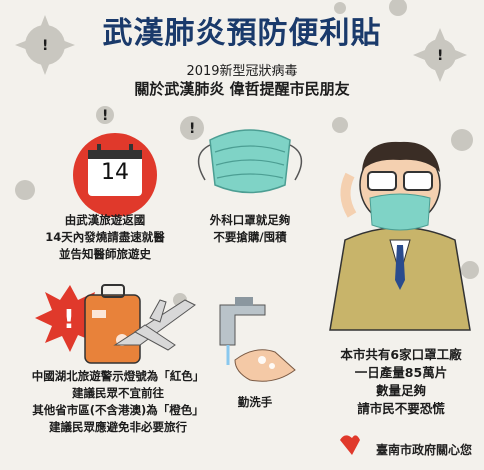 This screenshot has height=470, width=484. What do you see at coordinates (257, 339) in the screenshot?
I see `faucet-handwash-icon` at bounding box center [257, 339].